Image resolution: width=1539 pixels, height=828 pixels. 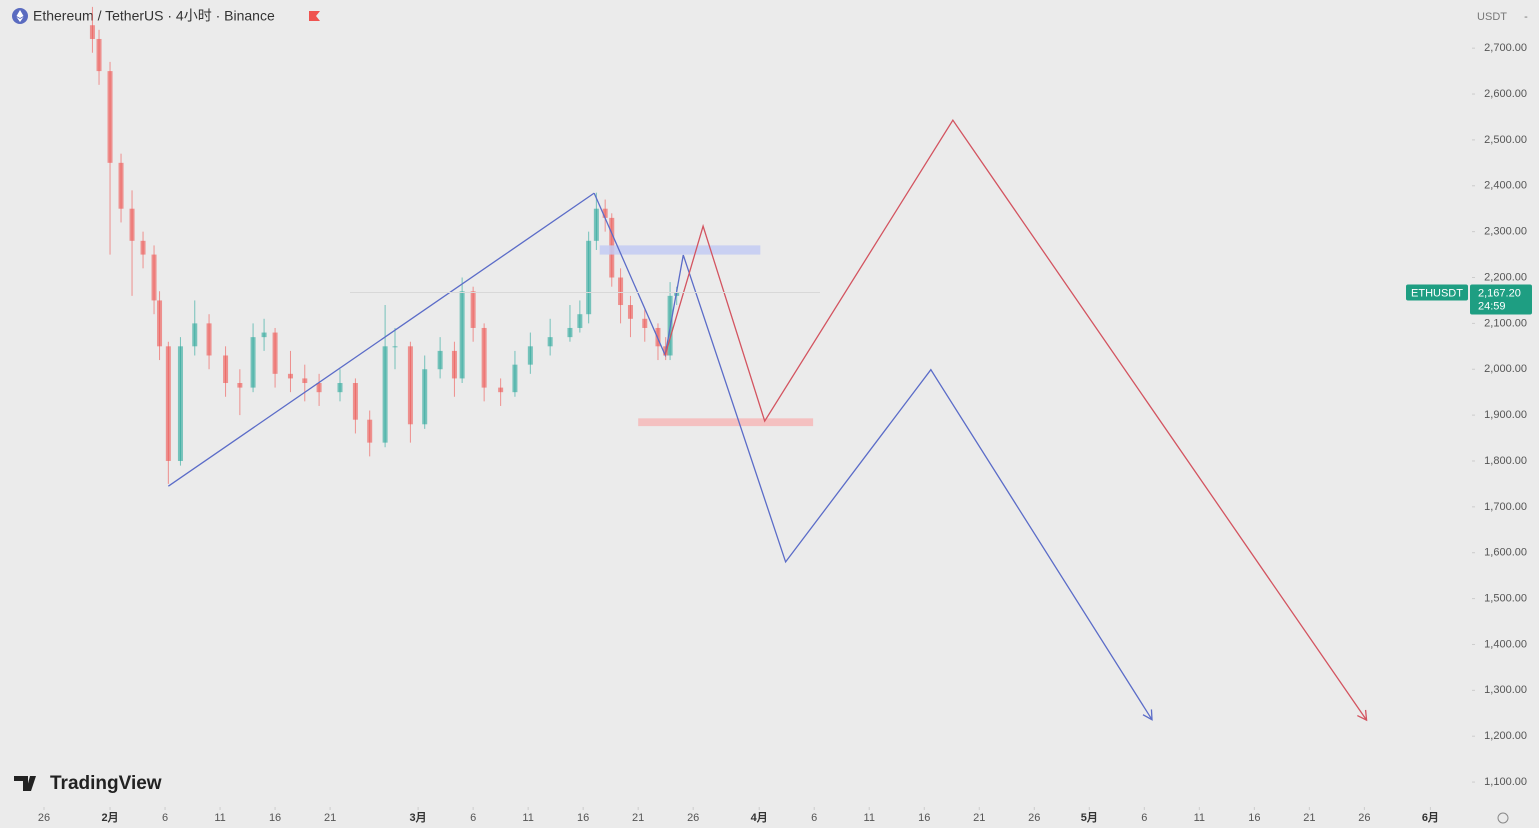 I want to click on countdown: 24:59, so click(x=1492, y=306).